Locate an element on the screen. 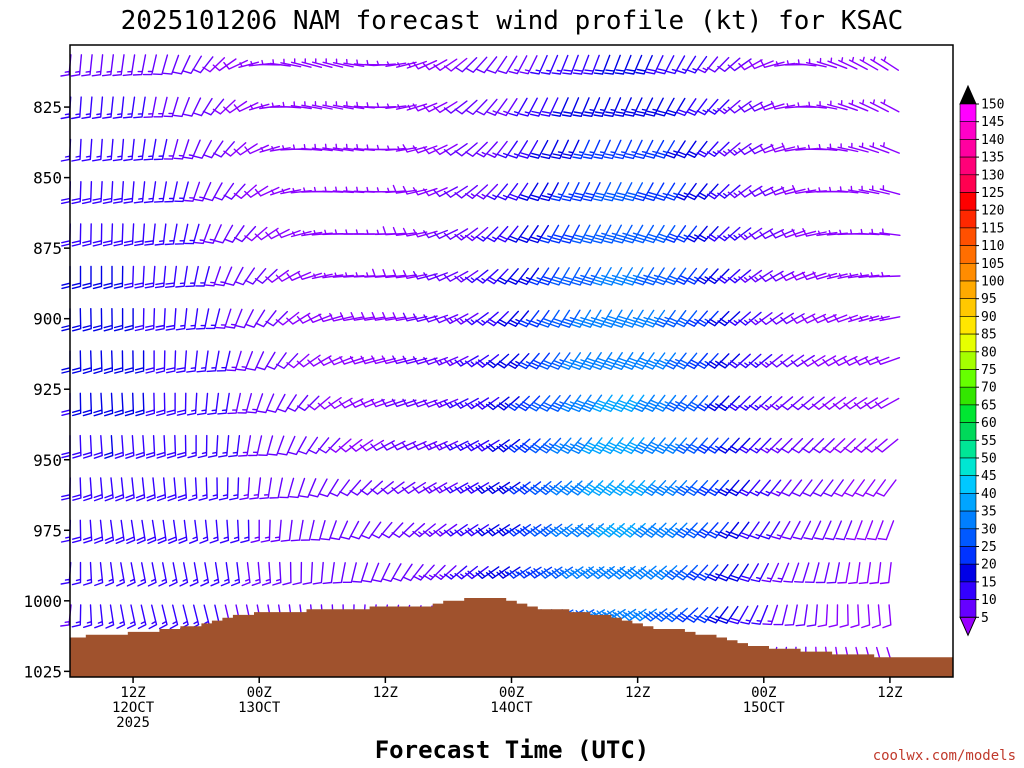 The height and width of the screenshot is (768, 1024). x-tick-label: 2025 is located at coordinates (133, 723).